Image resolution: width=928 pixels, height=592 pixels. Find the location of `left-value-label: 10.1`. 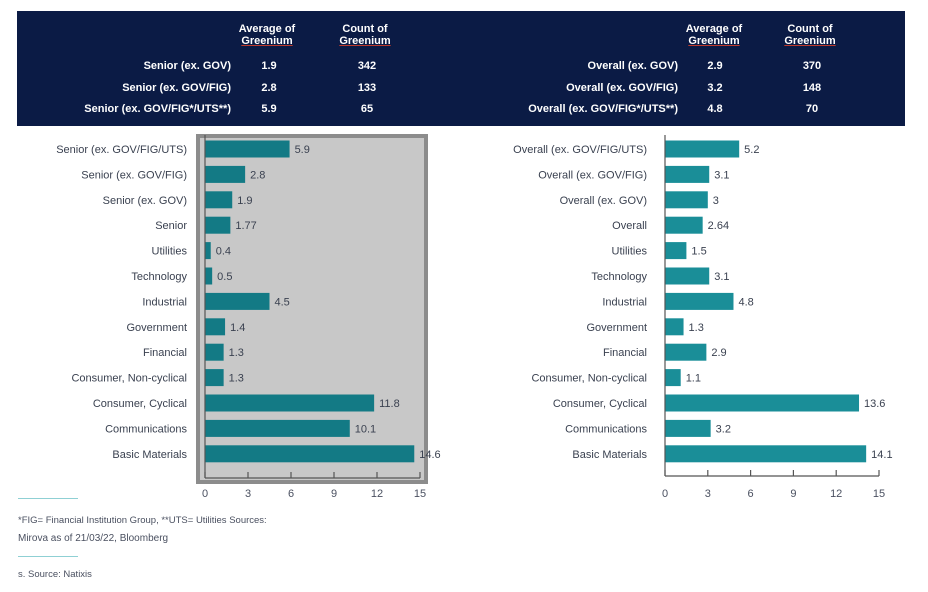

left-value-label: 10.1 is located at coordinates (365, 429).